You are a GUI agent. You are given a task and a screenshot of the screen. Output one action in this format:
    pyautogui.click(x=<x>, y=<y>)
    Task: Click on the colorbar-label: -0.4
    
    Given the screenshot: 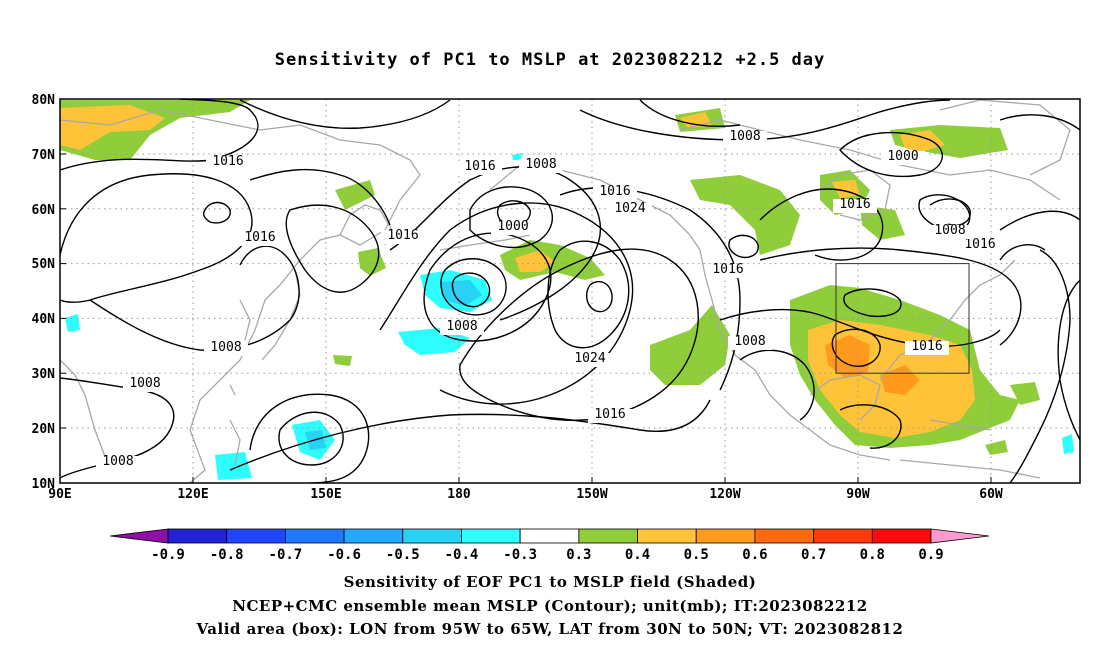 What is the action you would take?
    pyautogui.click(x=462, y=555)
    